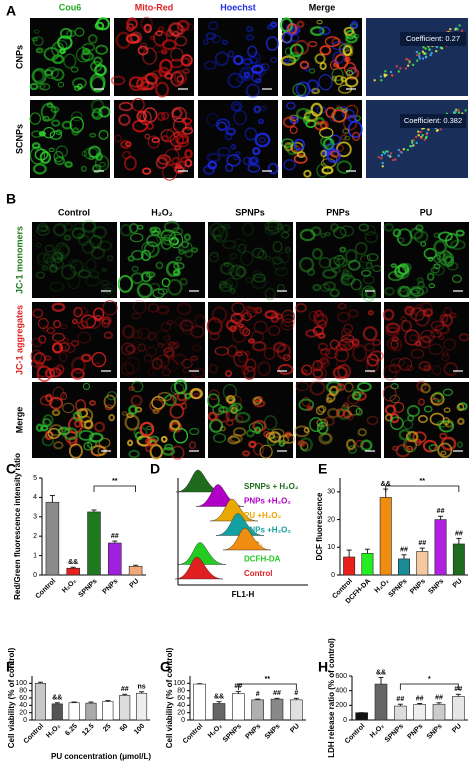 The width and height of the screenshot is (474, 768). Describe the element at coordinates (69, 586) in the screenshot. I see `x-tick-label: H₂O₂` at that location.